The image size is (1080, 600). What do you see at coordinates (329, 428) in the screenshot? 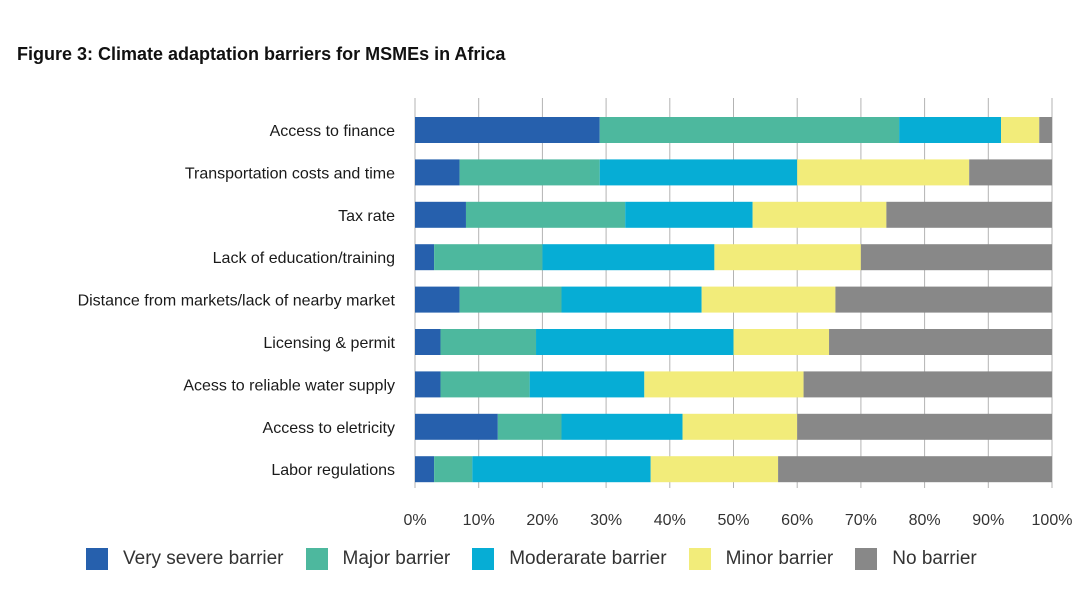
I see `category-label: Access to eletricity` at bounding box center [329, 428].